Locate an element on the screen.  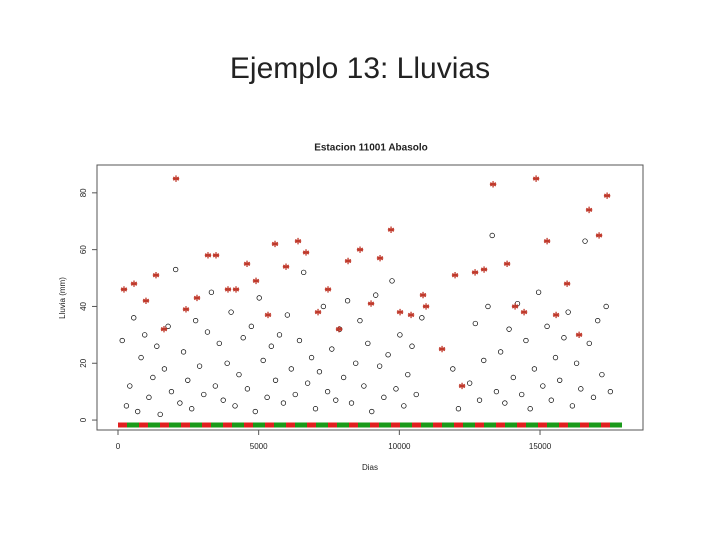
y-tick-label: 80 is located at coordinates (83, 192).